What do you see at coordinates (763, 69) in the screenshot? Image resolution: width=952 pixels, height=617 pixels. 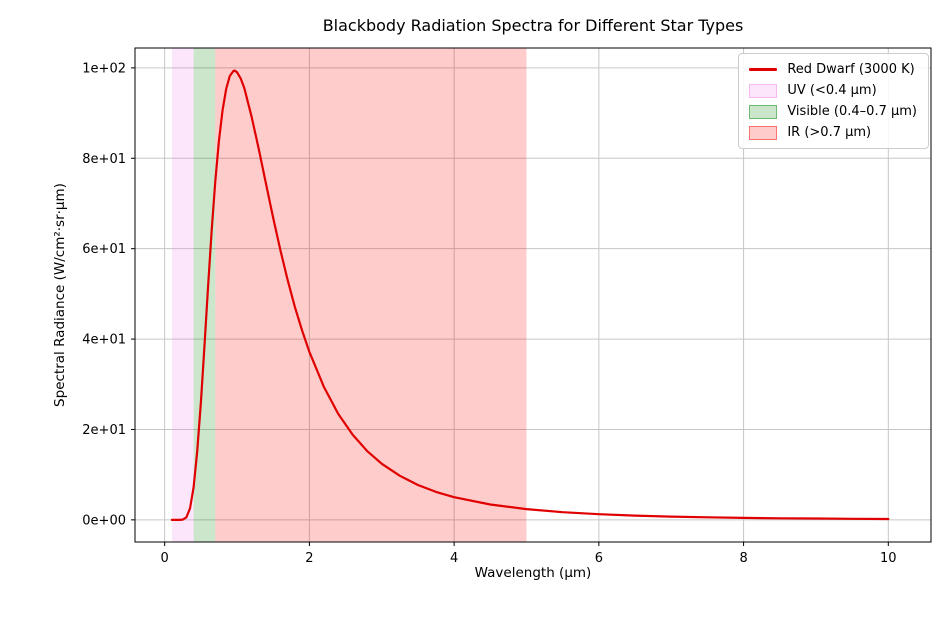 I see `legend-line-swatch` at bounding box center [763, 69].